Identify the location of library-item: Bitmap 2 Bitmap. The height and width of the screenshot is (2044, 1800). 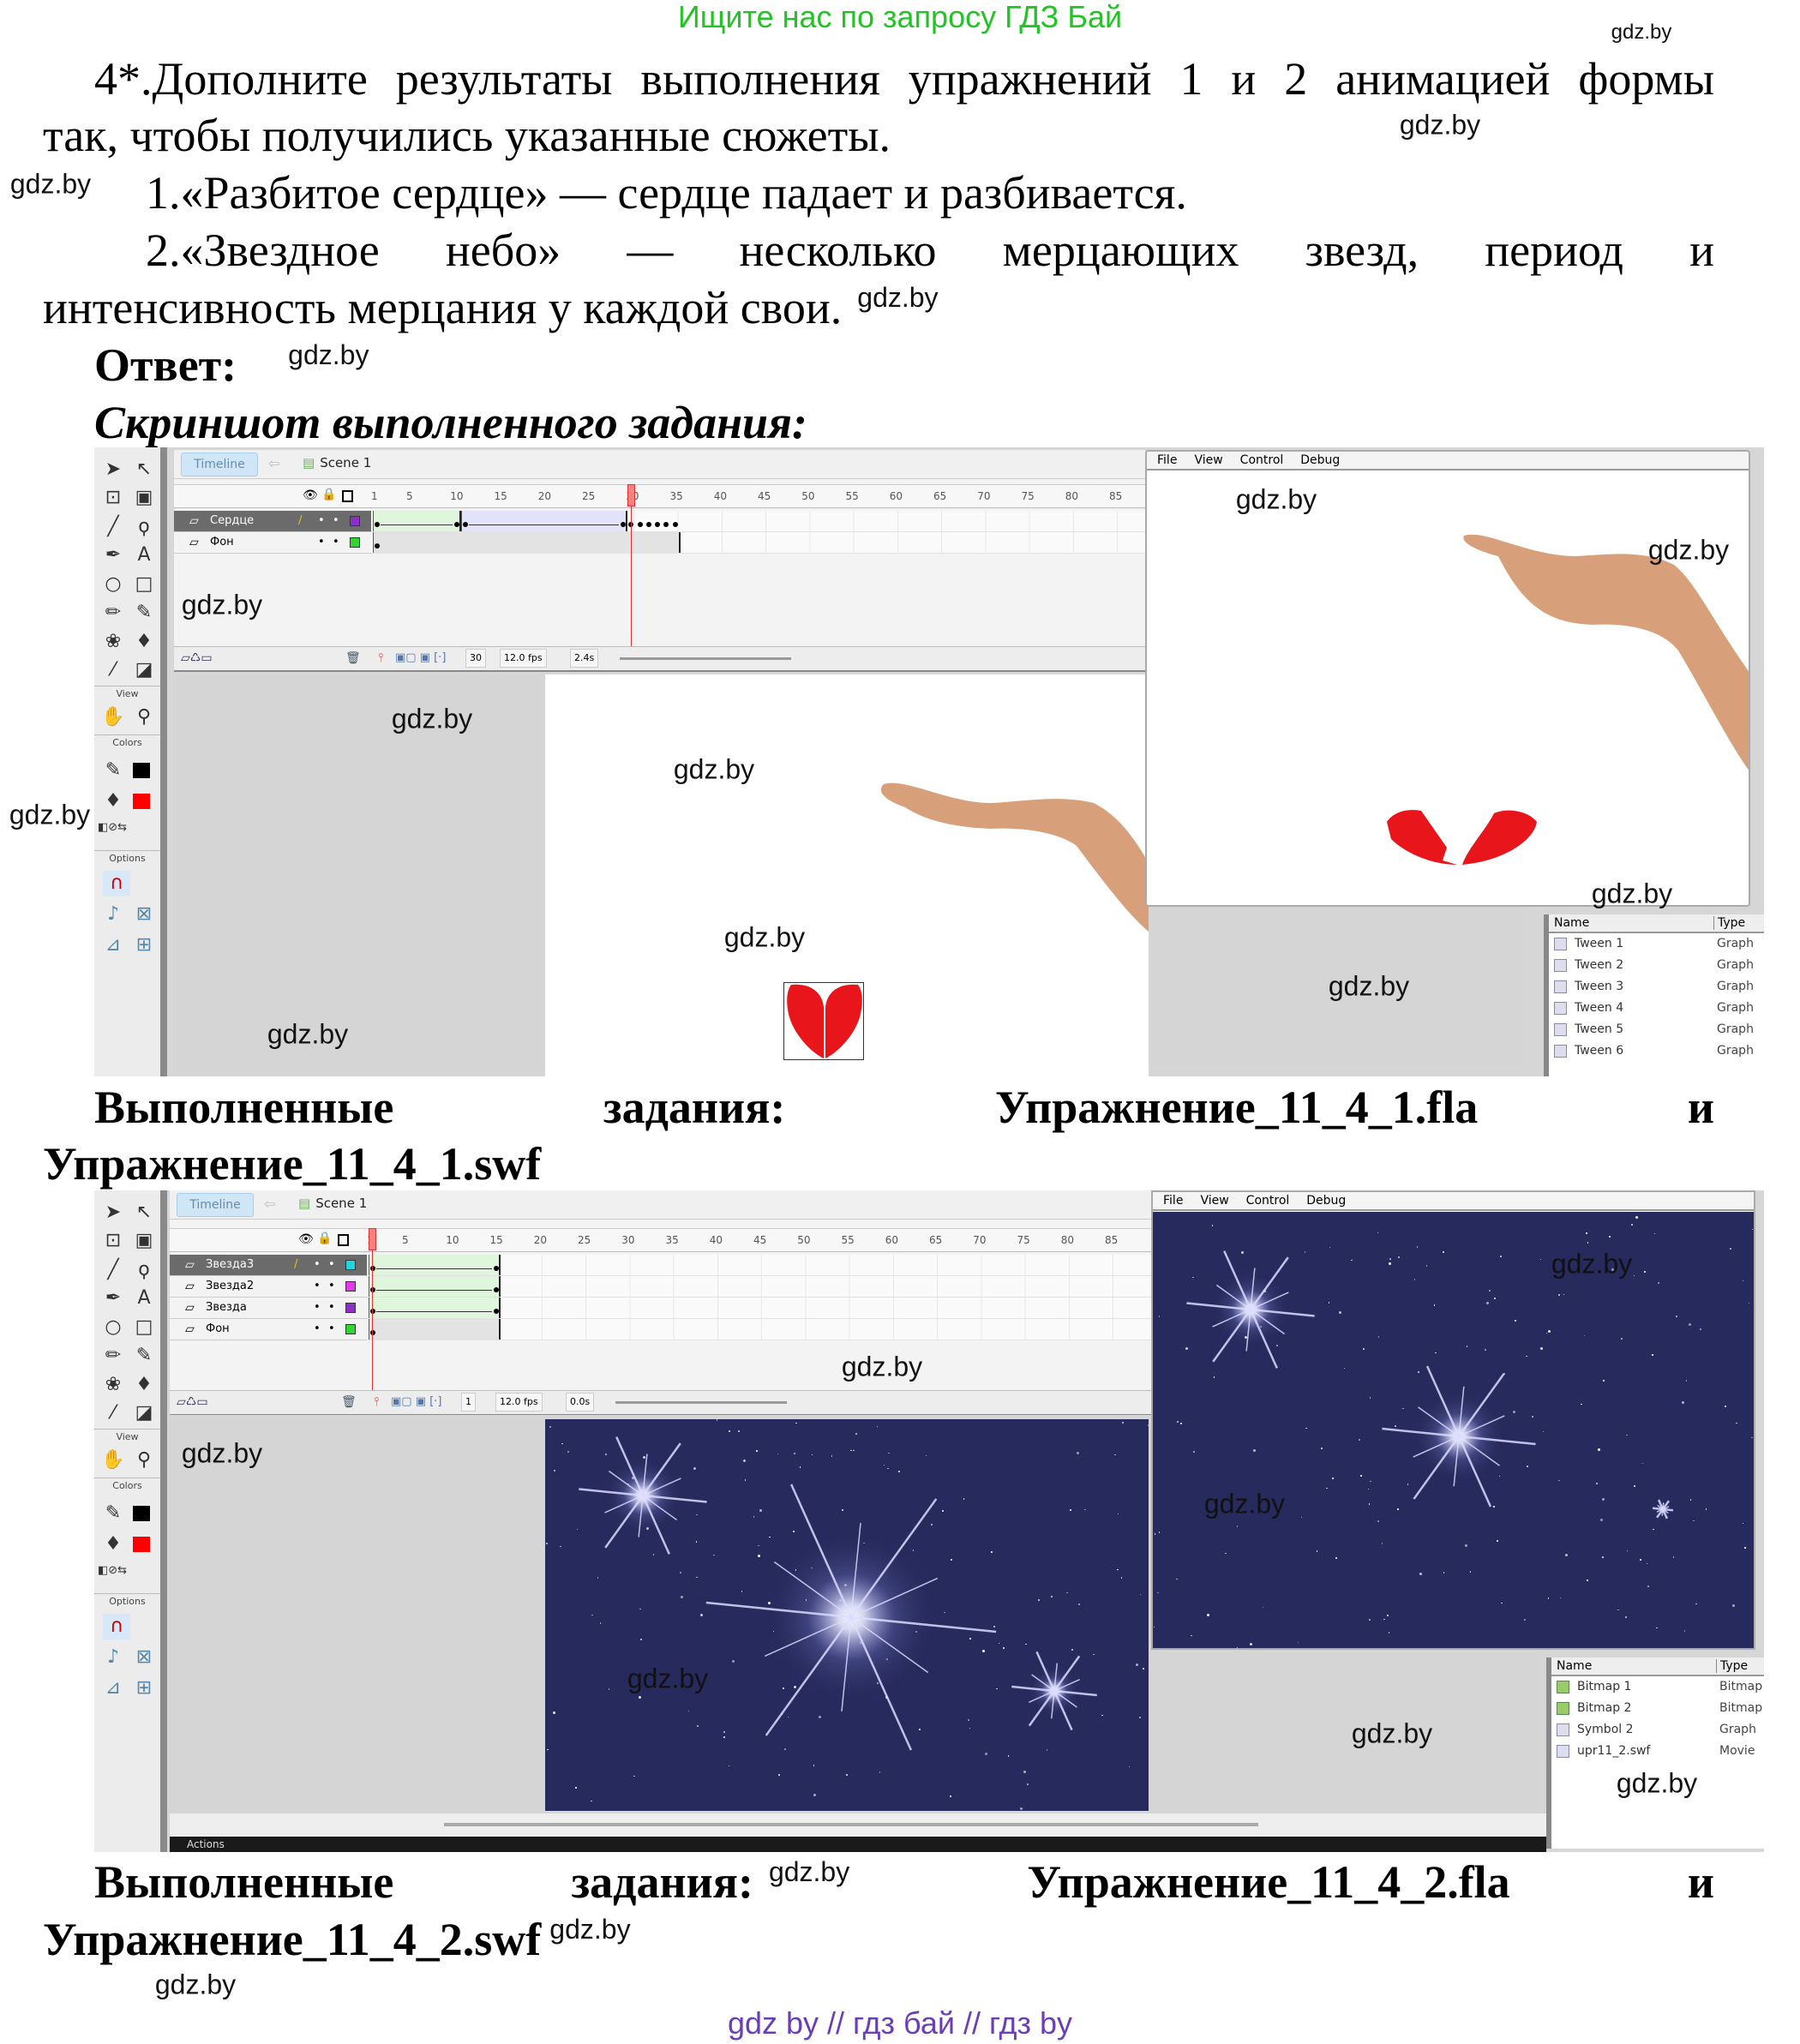
(1657, 1708).